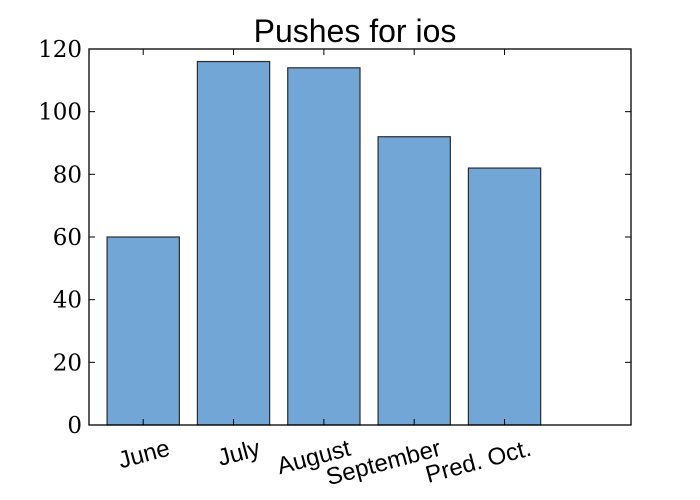 The image size is (700, 500). Describe the element at coordinates (143, 331) in the screenshot. I see `bar-june` at that location.